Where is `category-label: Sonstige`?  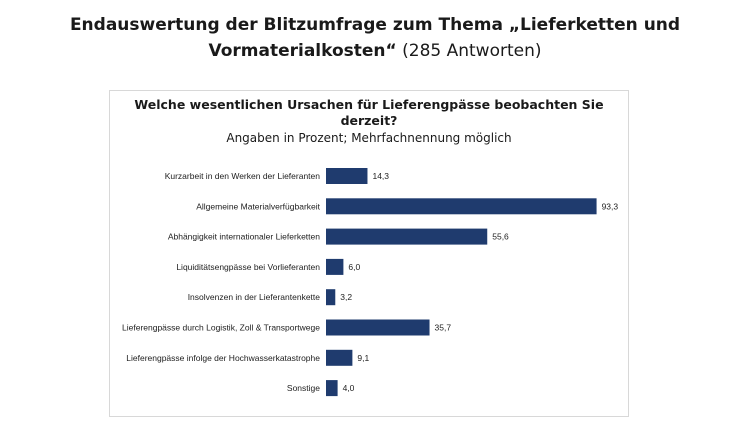
category-label: Sonstige is located at coordinates (303, 388).